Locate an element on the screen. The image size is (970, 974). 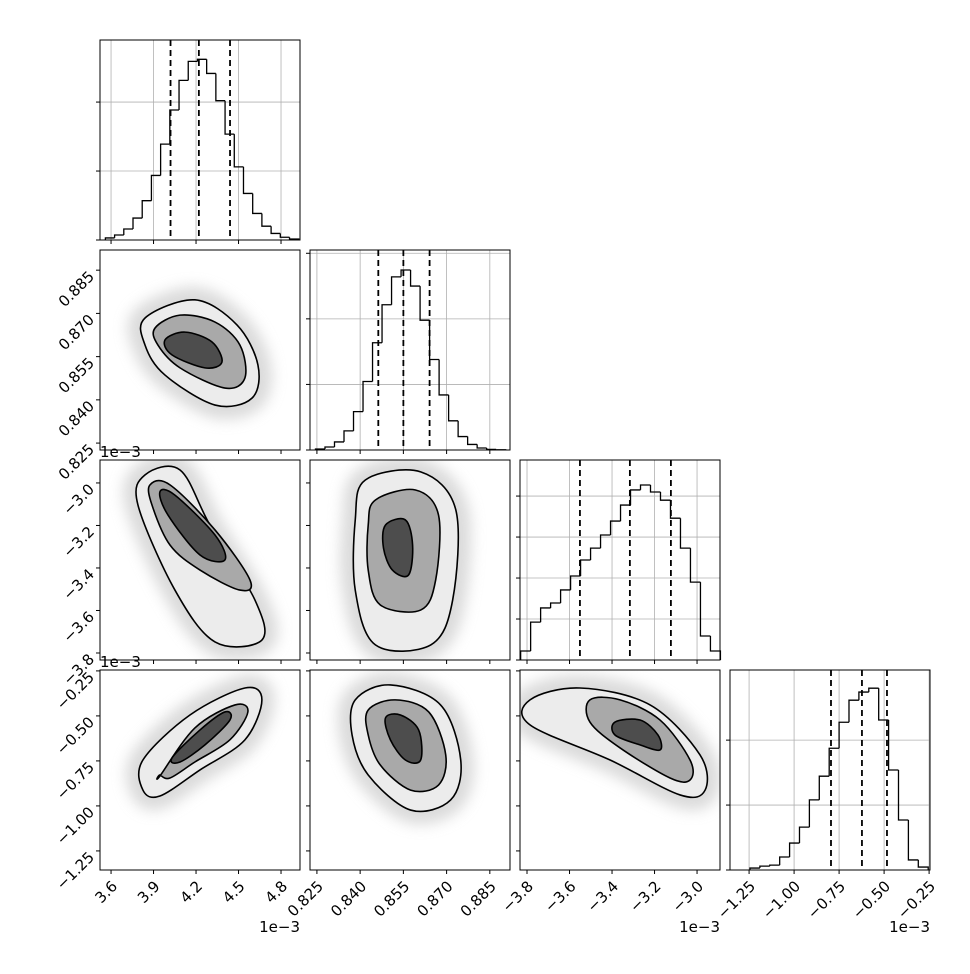
x-tick-label: 3.6 is located at coordinates (106, 892).